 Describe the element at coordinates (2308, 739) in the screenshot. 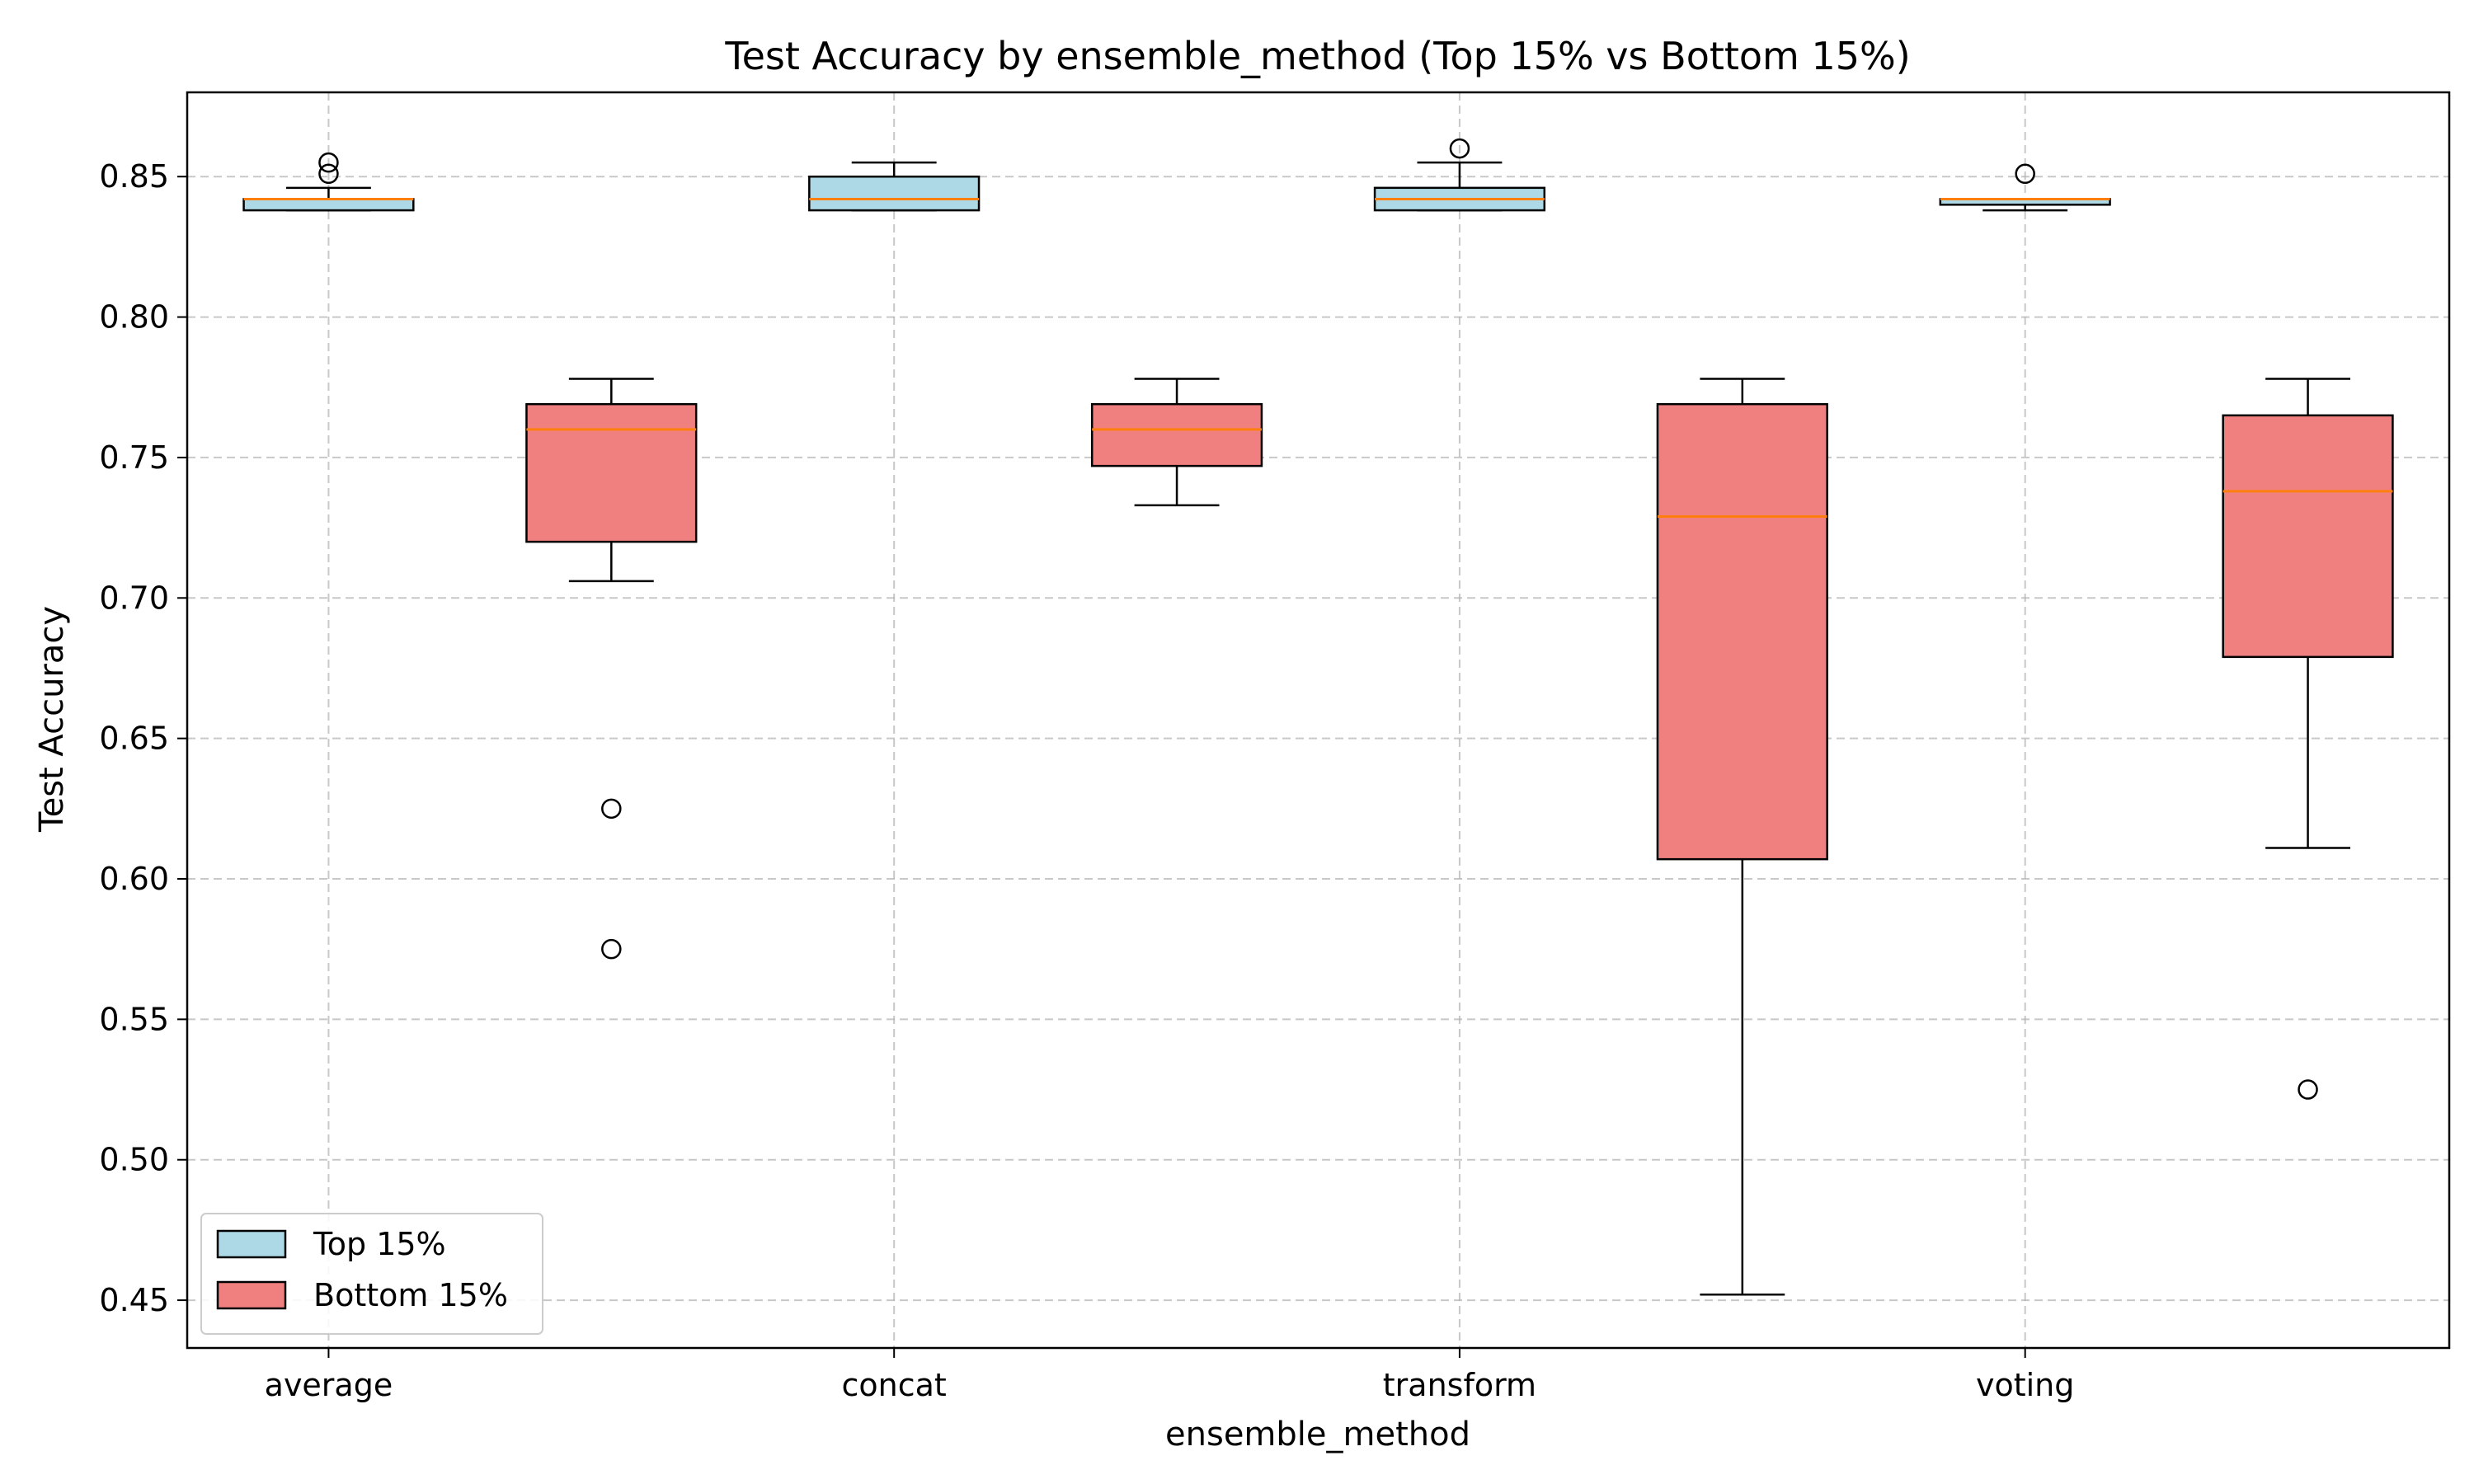

I see `box-voting-bottom` at that location.